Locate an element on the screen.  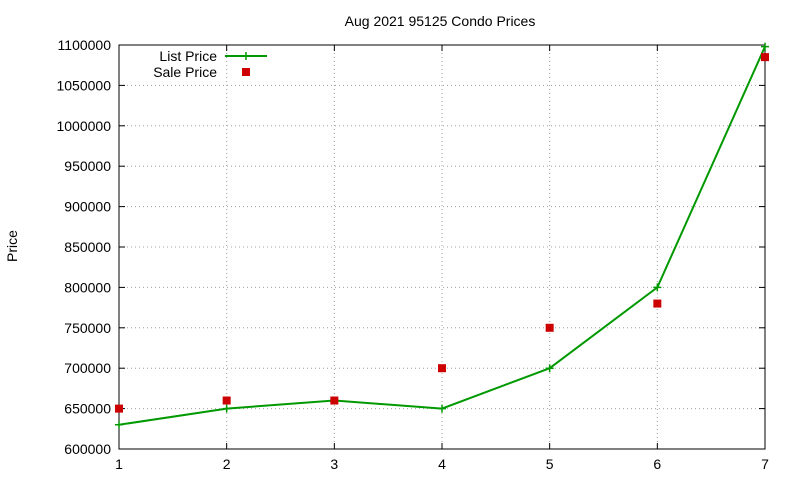
y-tick-label: 600000 is located at coordinates (87, 449).